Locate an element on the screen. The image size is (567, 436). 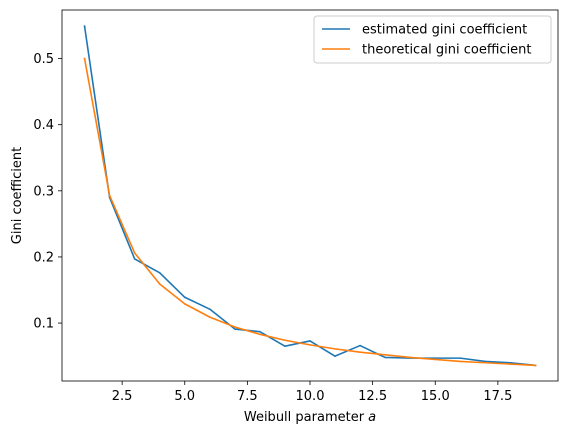
x-axis-label-text: Weibull parameter is located at coordinates (306, 417).